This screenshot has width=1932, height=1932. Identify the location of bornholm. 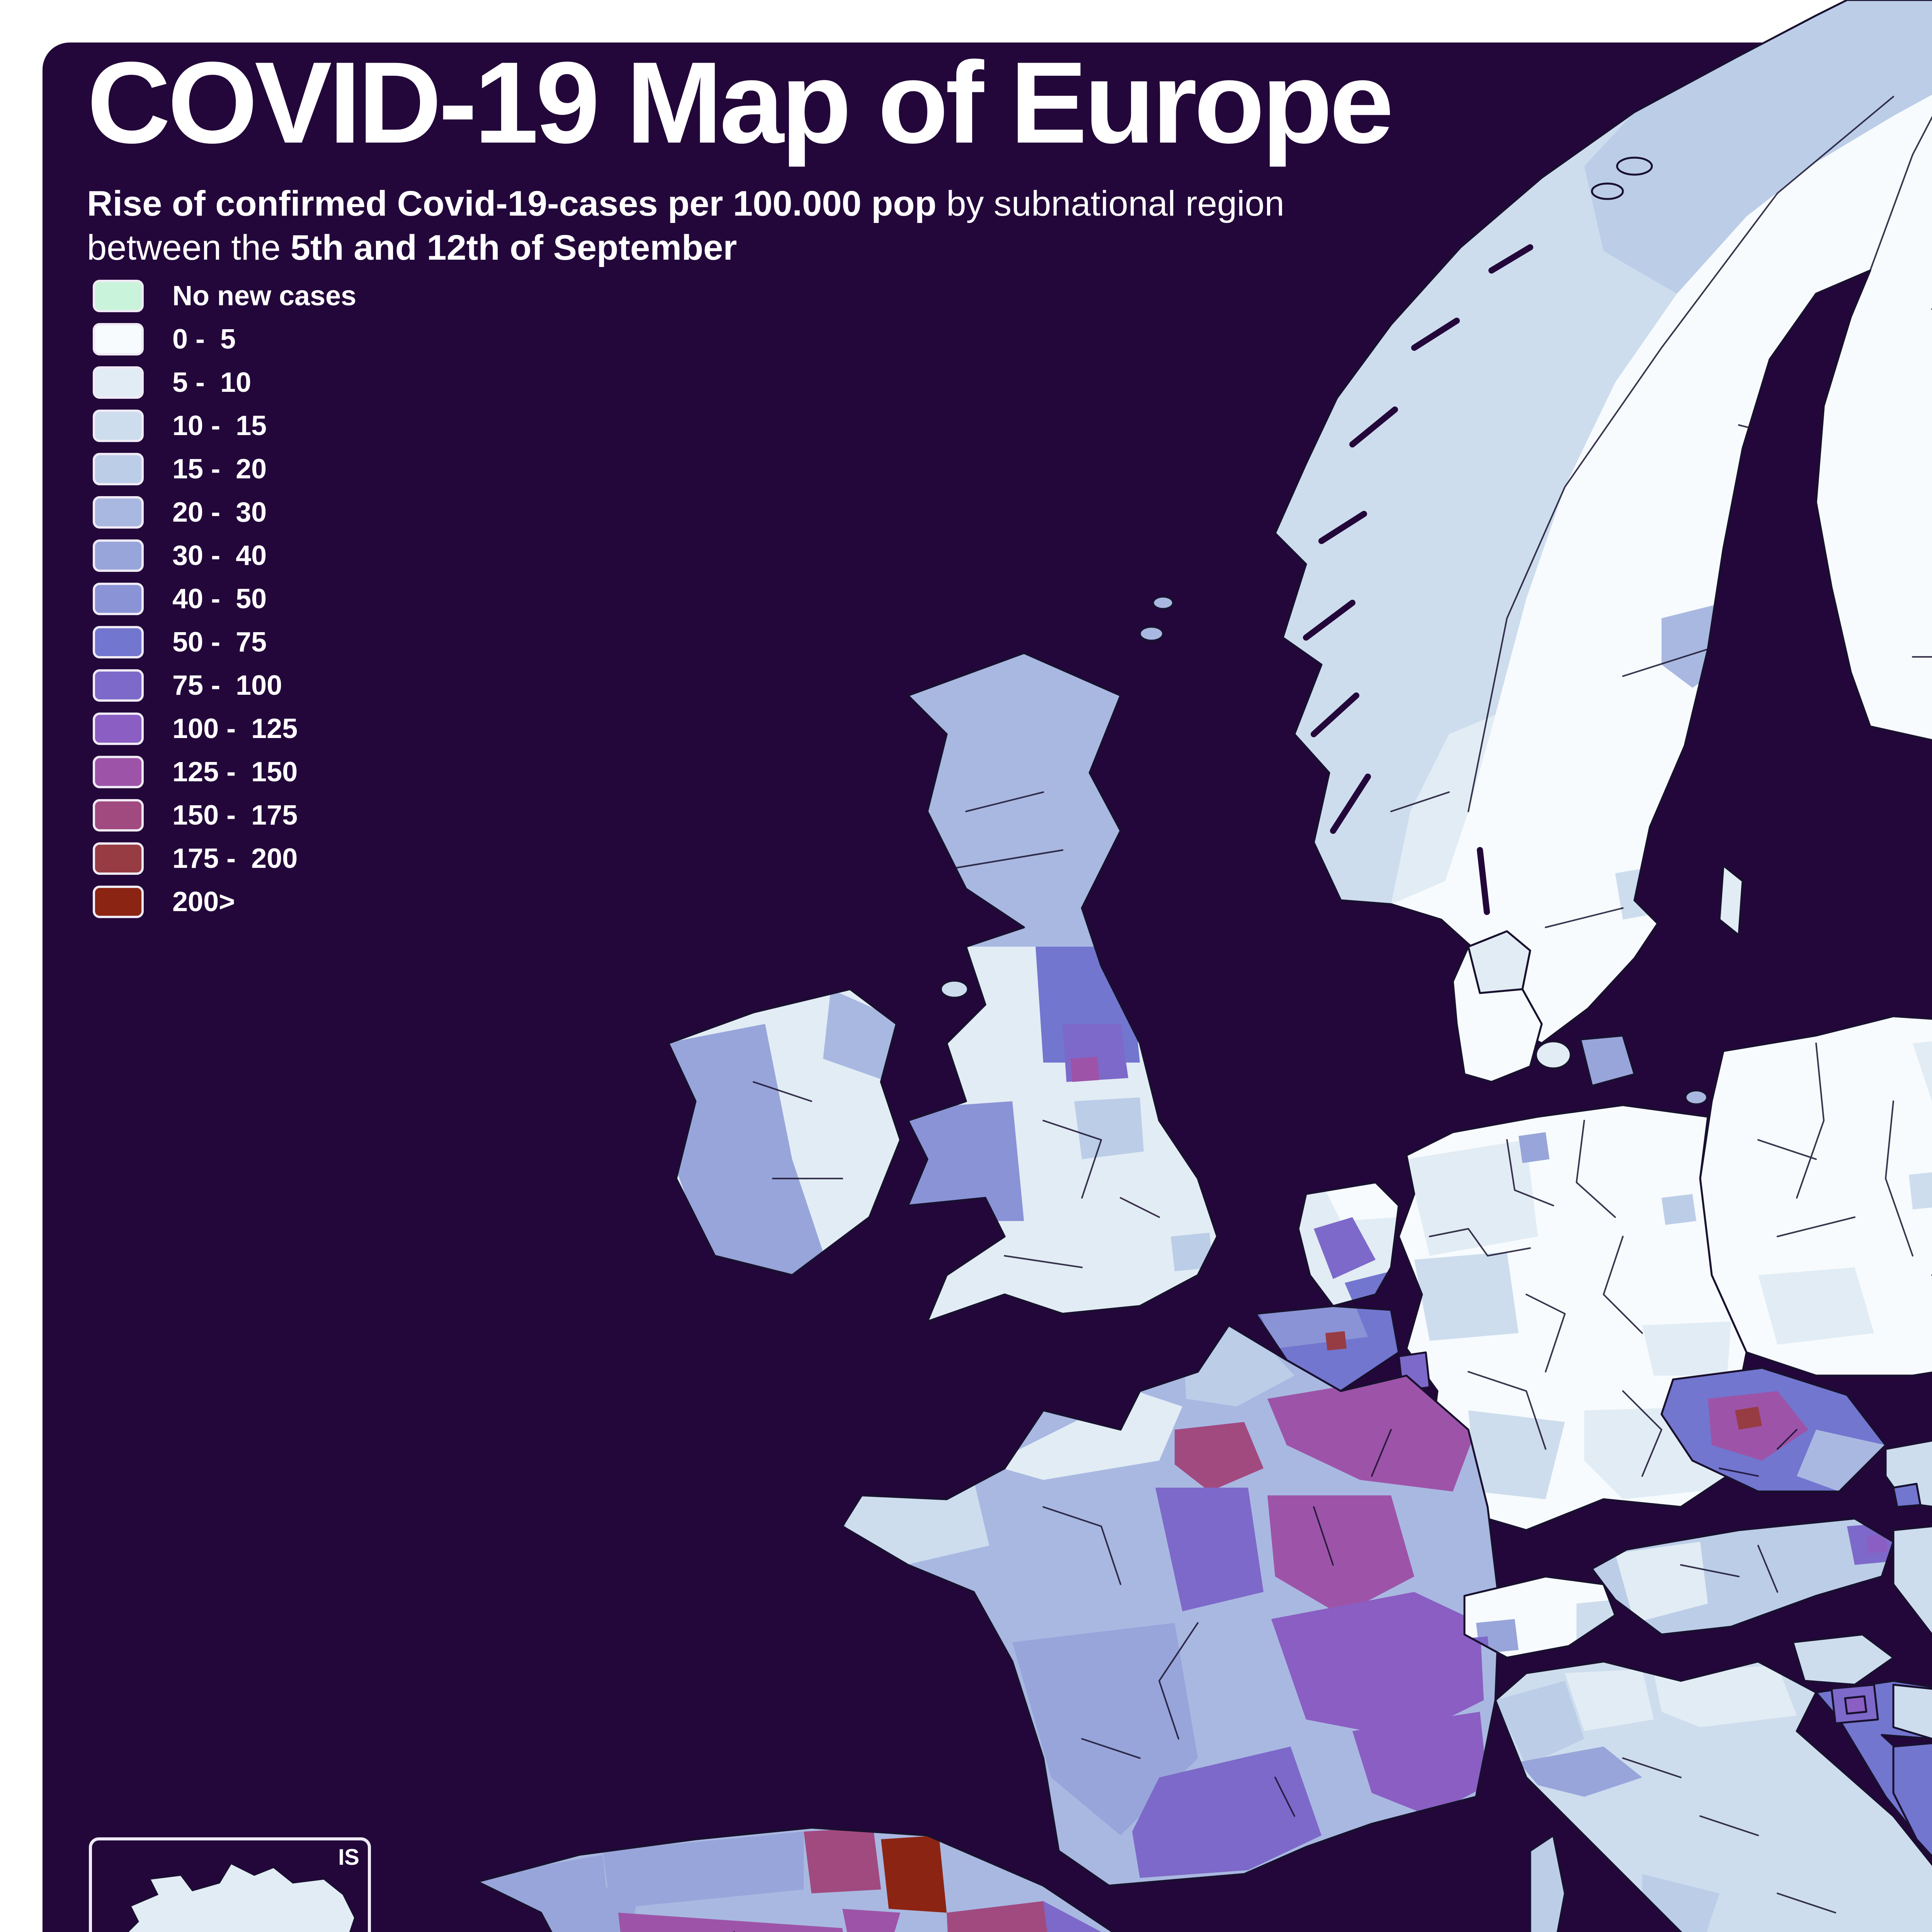
(1696, 1097).